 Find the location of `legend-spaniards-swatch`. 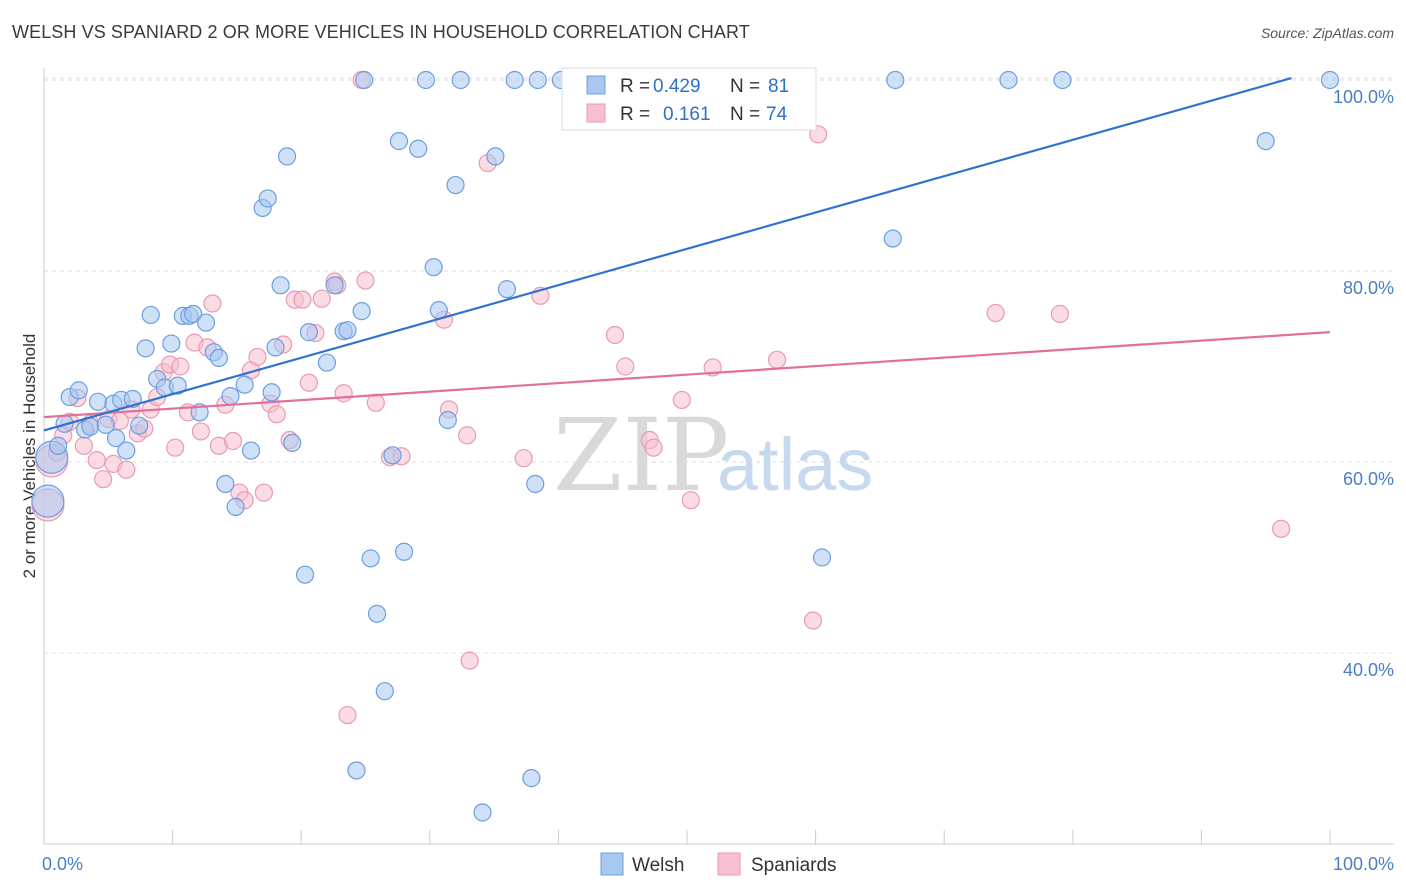

legend-spaniards-swatch is located at coordinates (596, 113).